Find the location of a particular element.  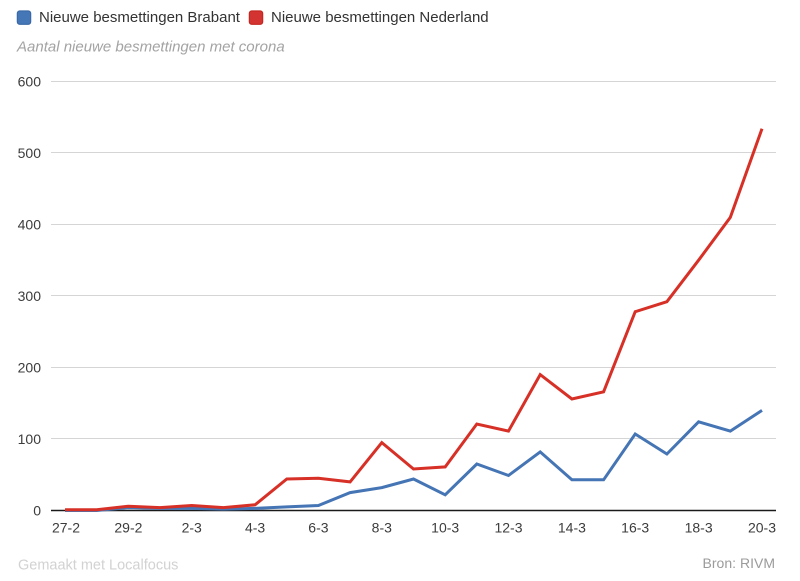

svg-text: 0 is located at coordinates (37, 511).